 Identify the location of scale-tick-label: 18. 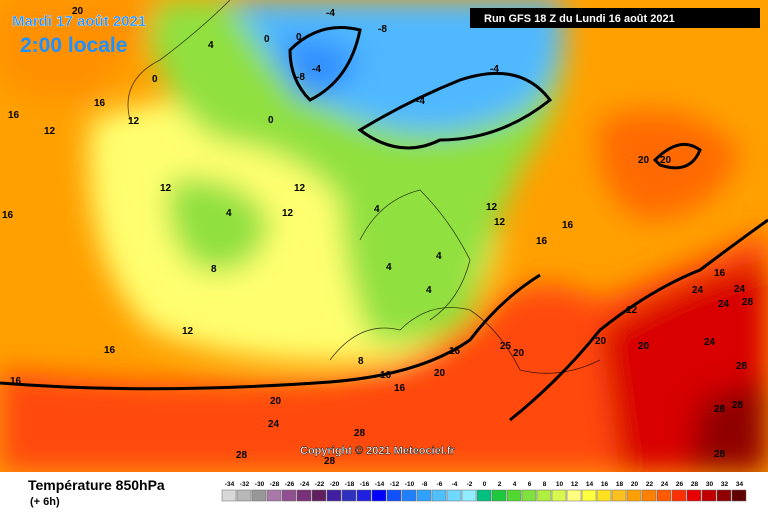
(620, 484).